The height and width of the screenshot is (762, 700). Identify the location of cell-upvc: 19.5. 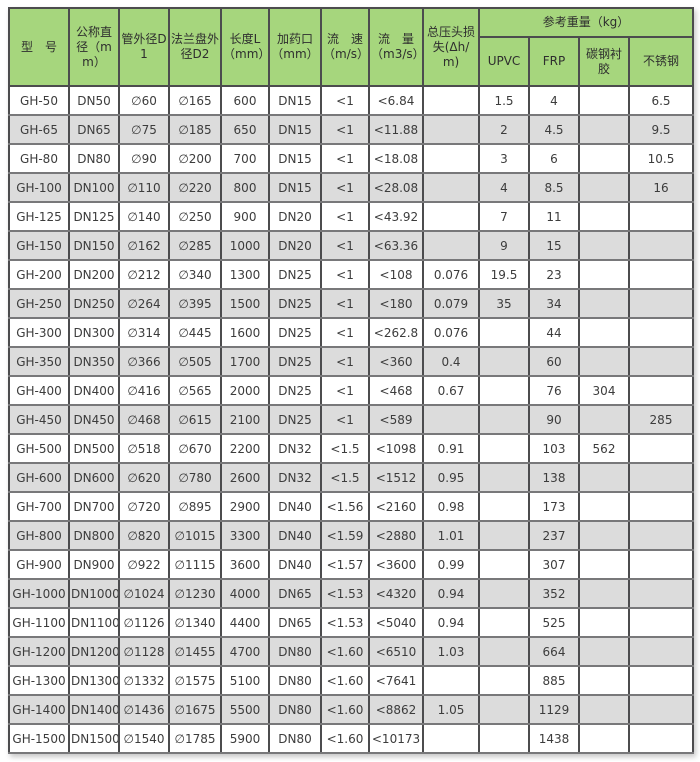
(504, 274).